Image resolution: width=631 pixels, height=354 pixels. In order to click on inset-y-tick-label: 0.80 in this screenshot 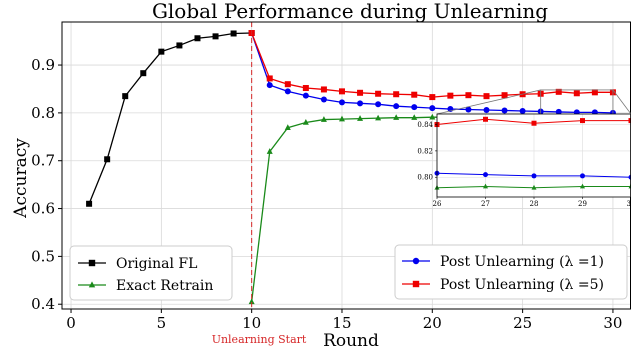, I will do `click(425, 178)`.